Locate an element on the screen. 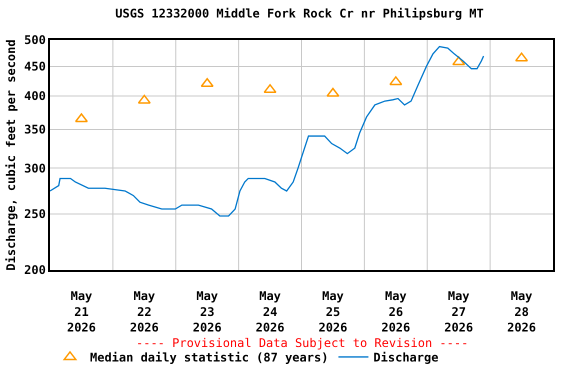 The height and width of the screenshot is (384, 576). text: ---- Provisional Data Subject to Revision ---- is located at coordinates (302, 343).